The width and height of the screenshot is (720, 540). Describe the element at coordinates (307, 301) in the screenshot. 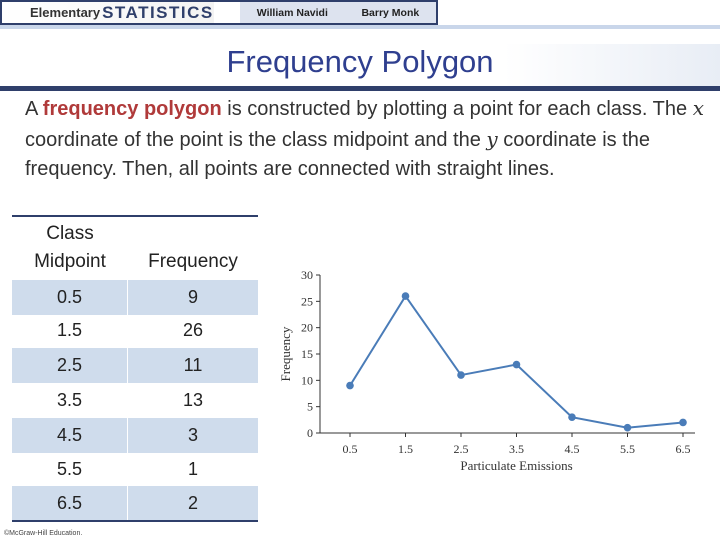

I see `y-tick-label: 25` at that location.